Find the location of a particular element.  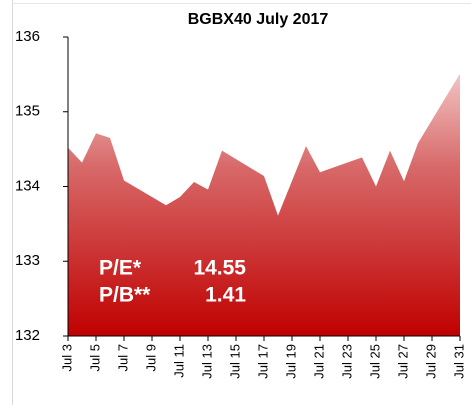

annotation-label: P/B** is located at coordinates (125, 295).